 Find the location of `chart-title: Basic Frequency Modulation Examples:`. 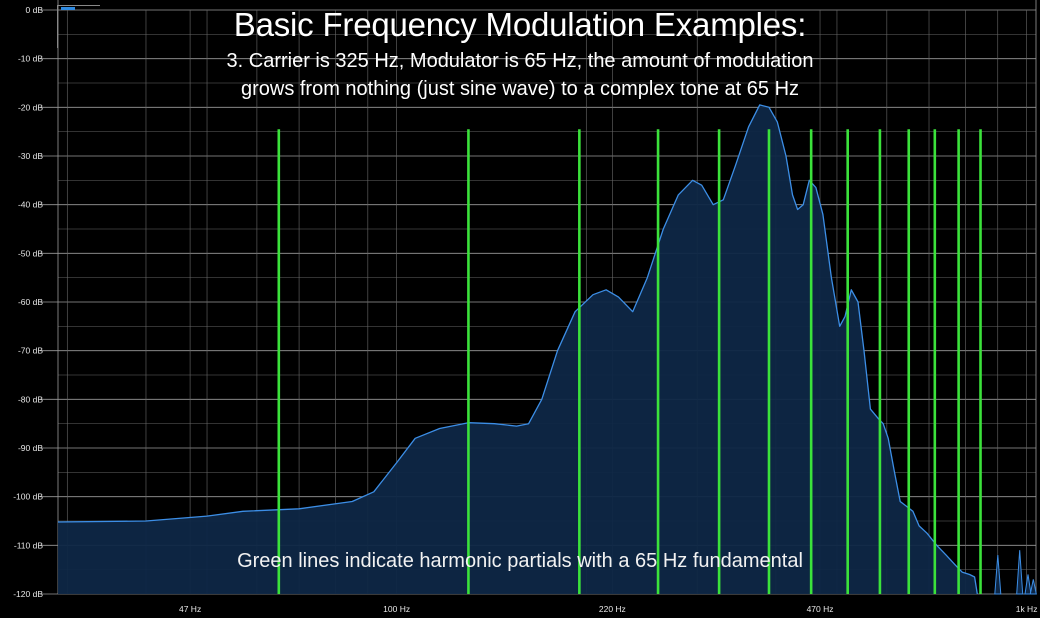

chart-title: Basic Frequency Modulation Examples: is located at coordinates (520, 24).